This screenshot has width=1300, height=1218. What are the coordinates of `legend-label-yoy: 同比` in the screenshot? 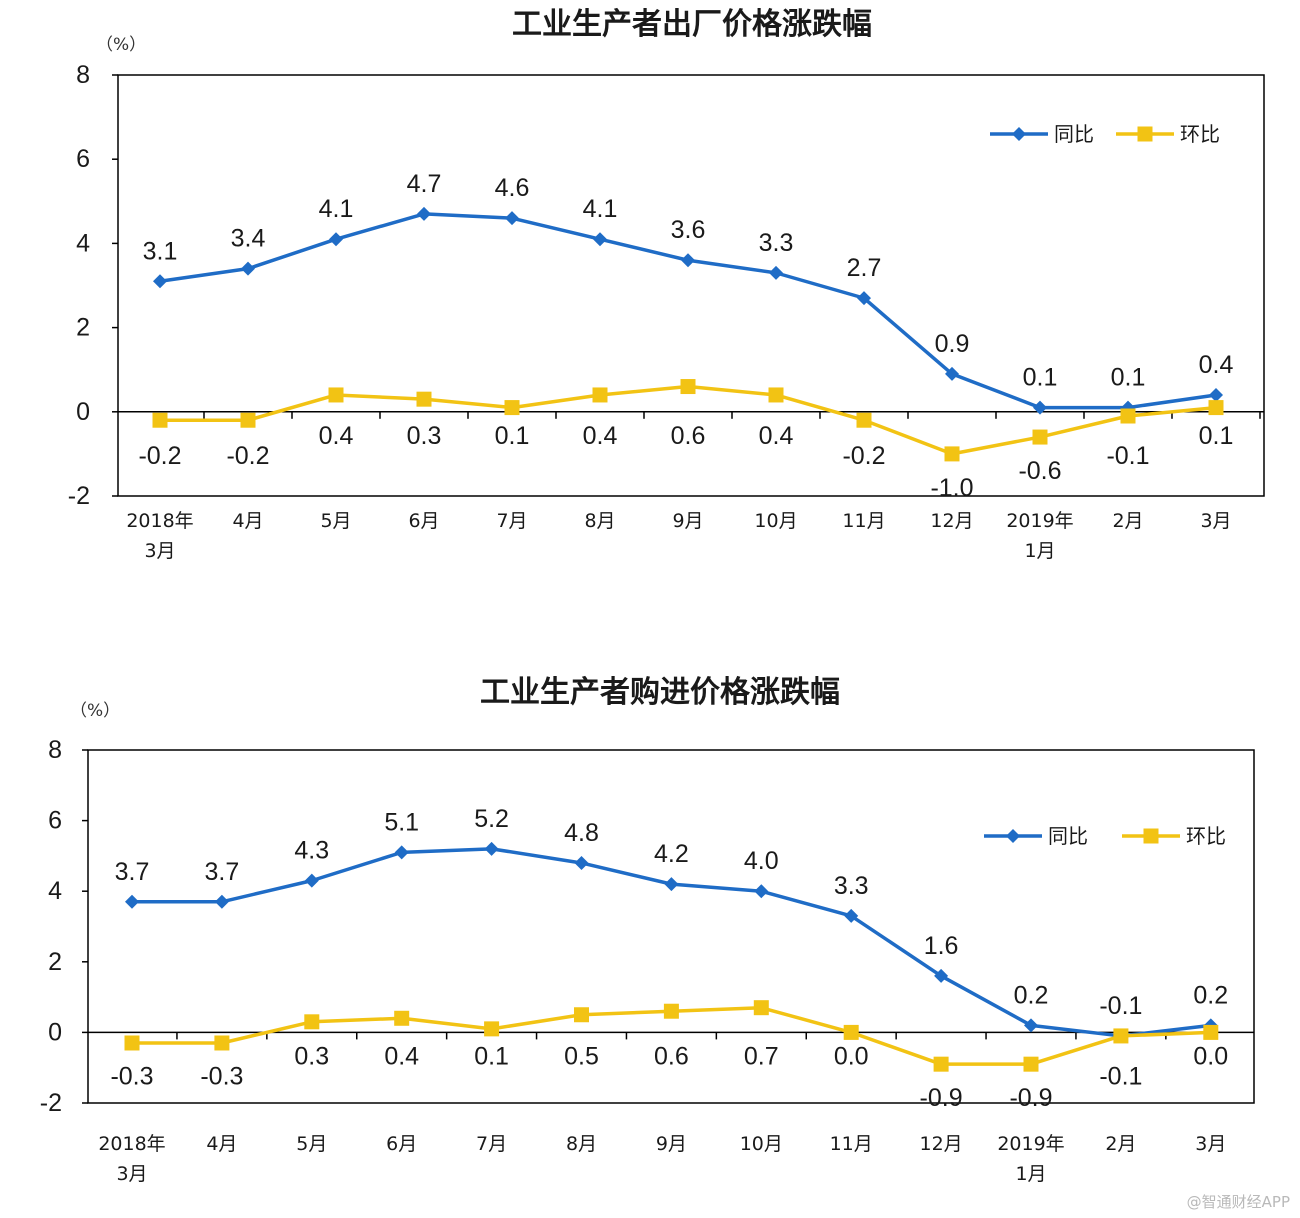 It's located at (1068, 836).